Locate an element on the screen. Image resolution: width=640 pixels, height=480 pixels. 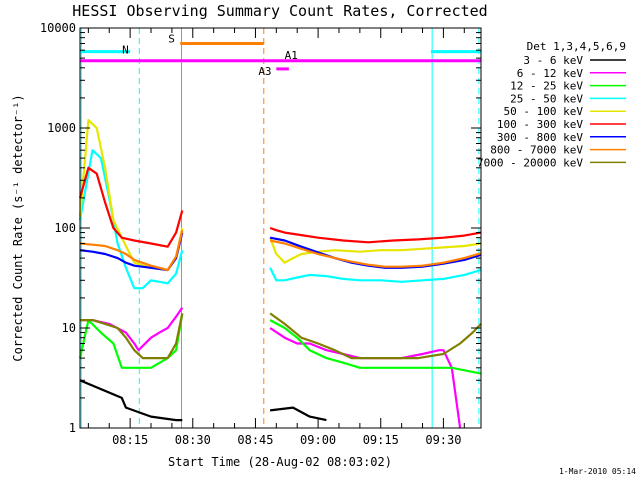
footer-timestamp: 1-Mar-2010 05:14 is located at coordinates (597, 471).